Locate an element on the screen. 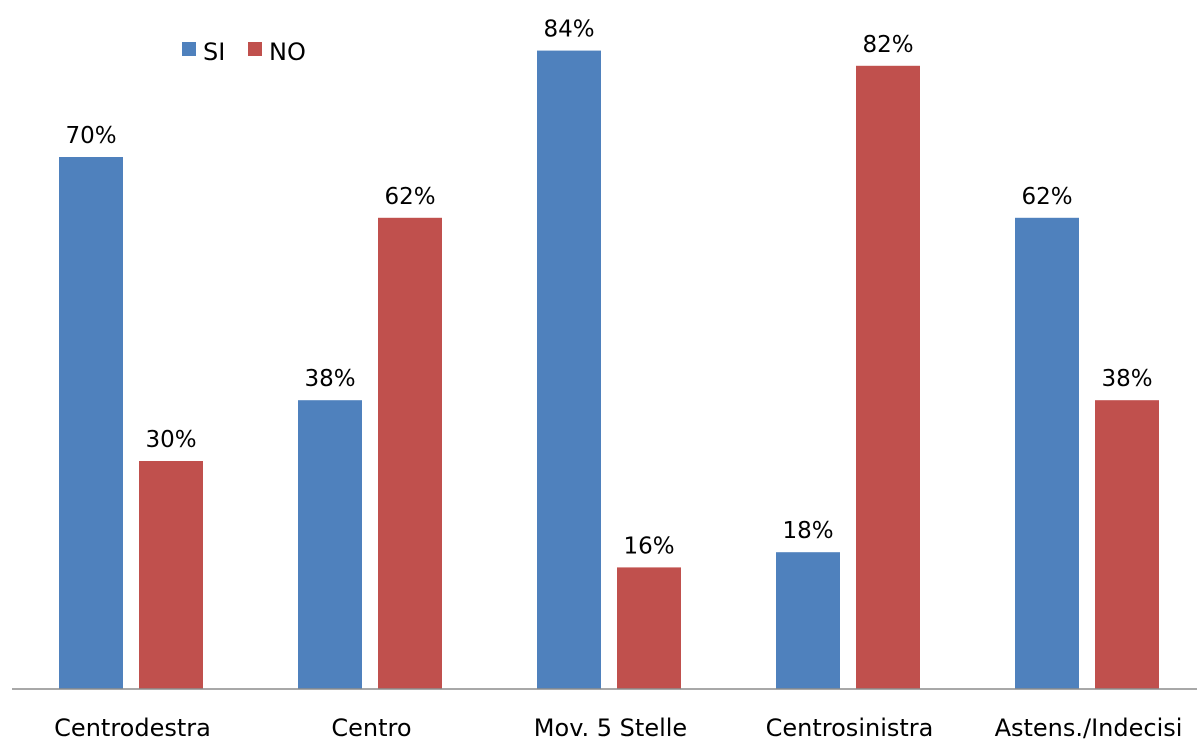  data-label-si-5: 62% is located at coordinates (1046, 197).